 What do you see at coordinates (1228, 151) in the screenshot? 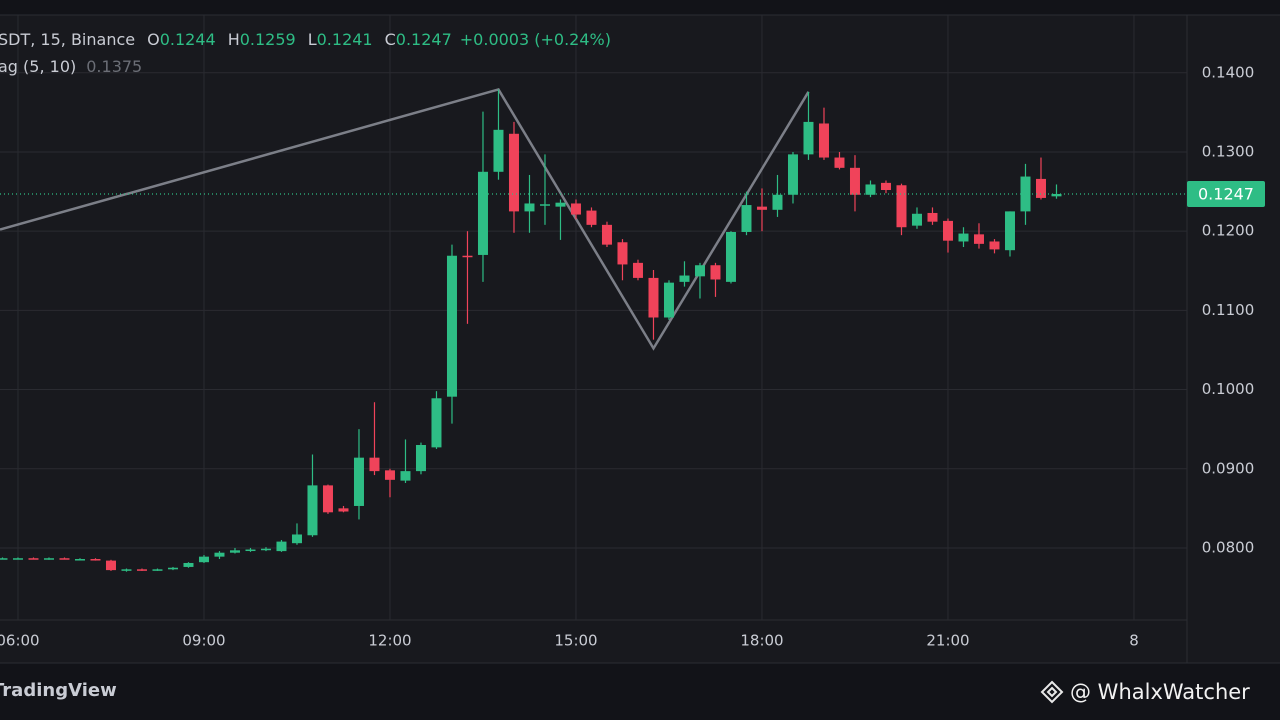
I see `y-tick-label: 0.1300` at bounding box center [1228, 151].